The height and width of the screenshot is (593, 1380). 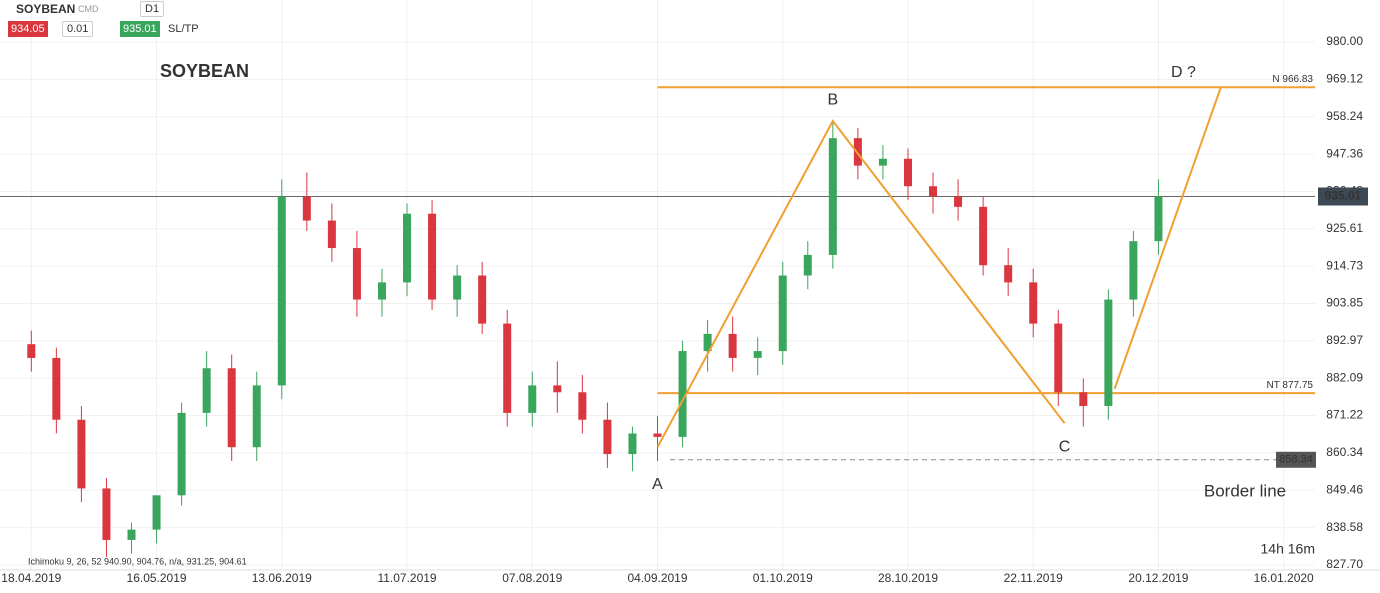 I want to click on y-tick-label: 958.24, so click(x=1344, y=116).